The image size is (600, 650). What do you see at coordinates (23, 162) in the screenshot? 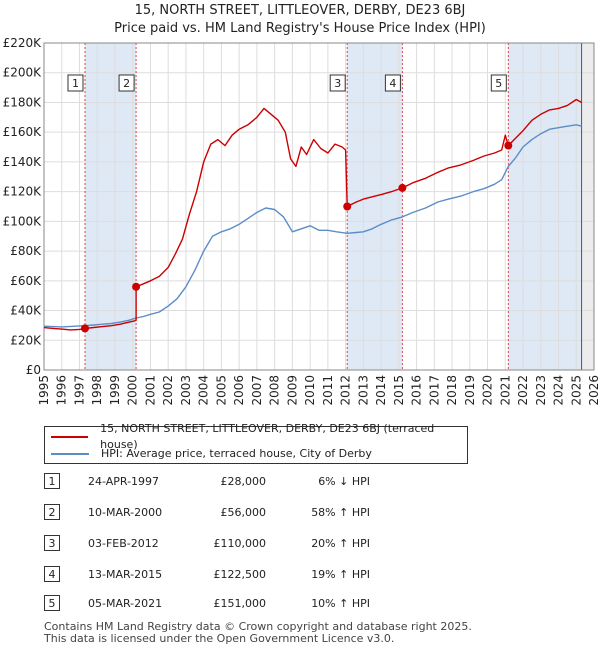
I see `y-tick-label: £140K` at bounding box center [23, 162].